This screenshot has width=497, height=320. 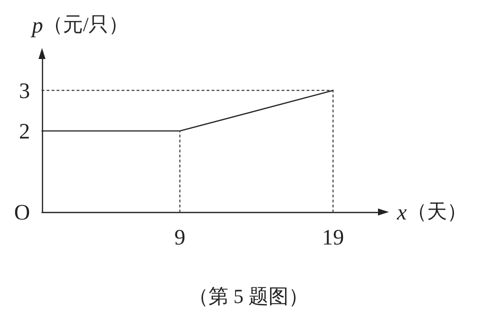 I want to click on y-axis-title: p（元/只）, so click(x=79, y=25).